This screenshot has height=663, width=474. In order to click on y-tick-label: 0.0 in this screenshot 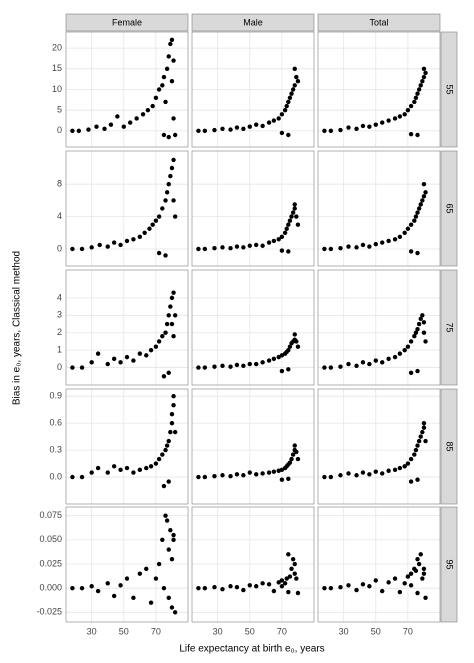, I will do `click(55, 476)`.